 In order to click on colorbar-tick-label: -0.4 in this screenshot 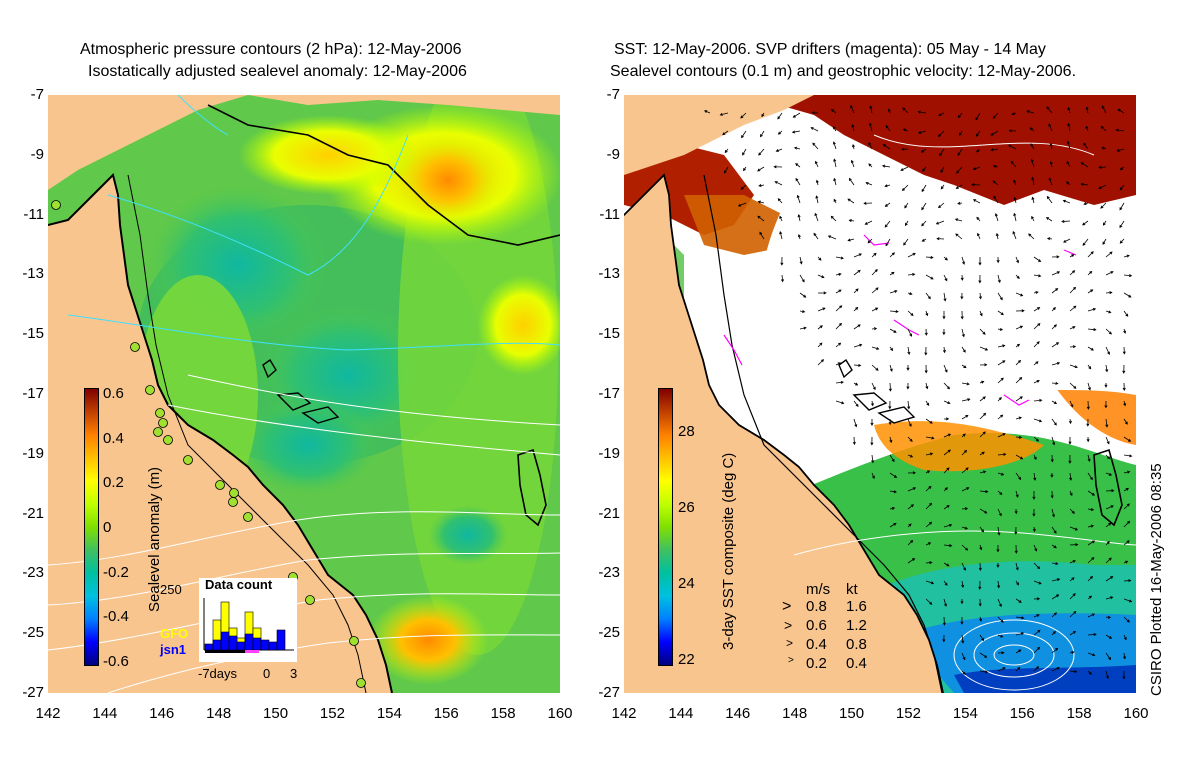, I will do `click(116, 617)`.